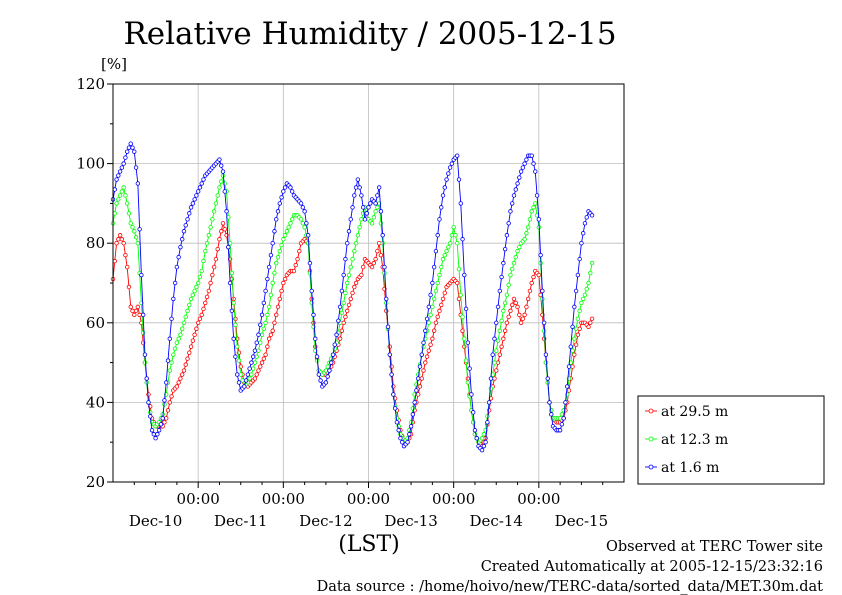 The height and width of the screenshot is (595, 842). Describe the element at coordinates (682, 468) in the screenshot. I see `legend-entry: at 1.6 m` at that location.